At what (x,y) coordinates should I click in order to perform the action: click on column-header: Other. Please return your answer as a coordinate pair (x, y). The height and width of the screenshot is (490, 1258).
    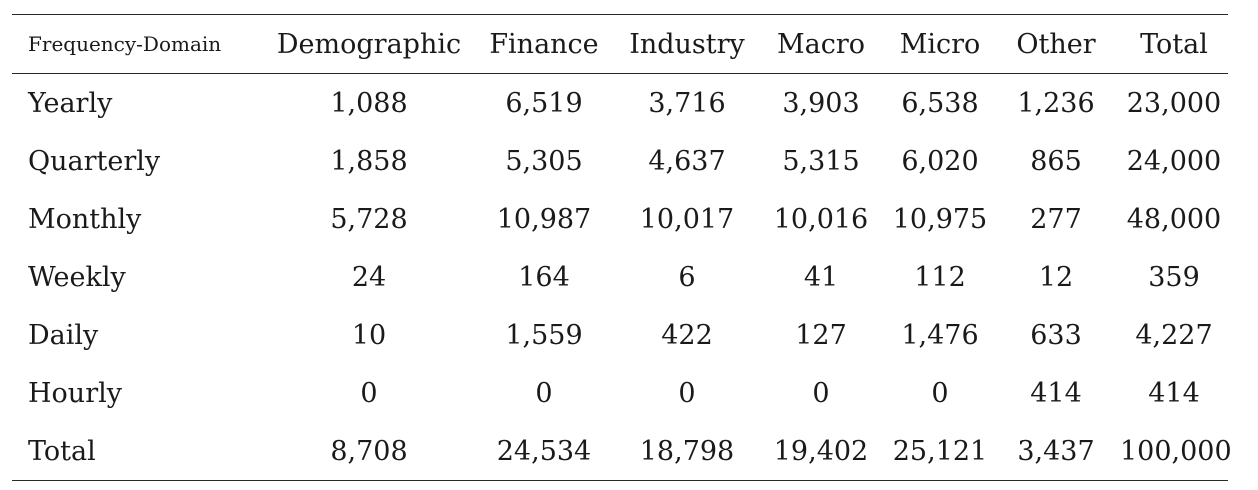
    Looking at the image, I should click on (1056, 44).